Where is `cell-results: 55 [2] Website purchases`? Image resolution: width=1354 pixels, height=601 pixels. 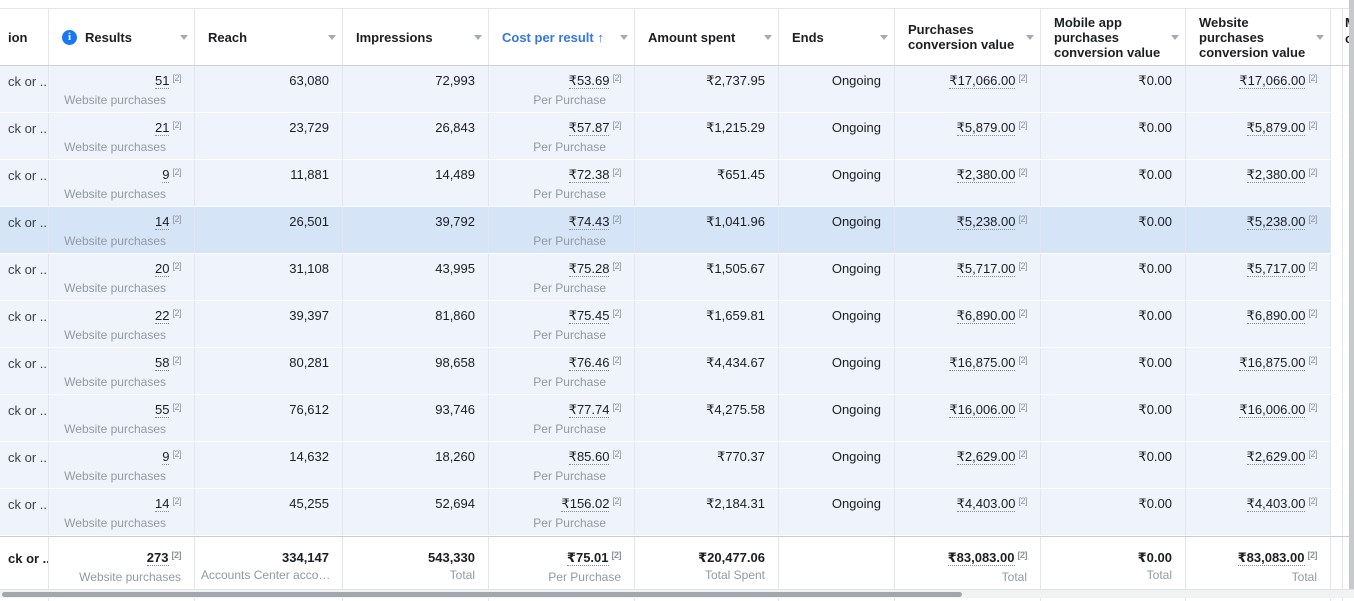 cell-results: 55 [2] Website purchases is located at coordinates (122, 418).